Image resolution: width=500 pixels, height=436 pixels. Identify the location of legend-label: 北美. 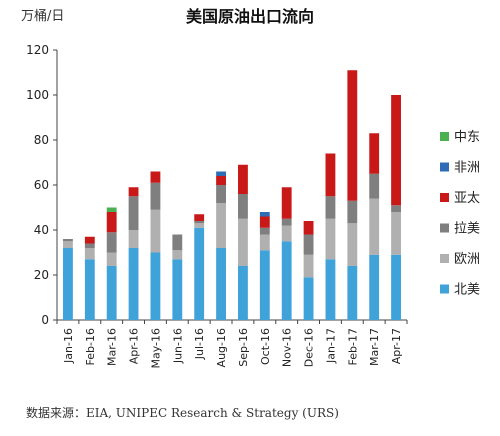
(467, 290).